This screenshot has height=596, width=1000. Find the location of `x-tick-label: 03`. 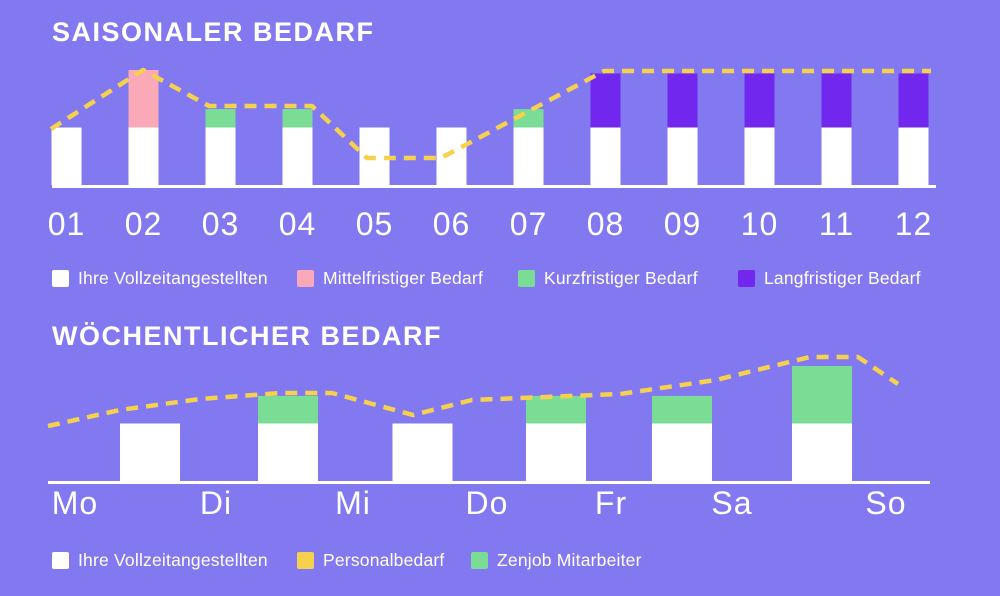

x-tick-label: 03 is located at coordinates (221, 224).